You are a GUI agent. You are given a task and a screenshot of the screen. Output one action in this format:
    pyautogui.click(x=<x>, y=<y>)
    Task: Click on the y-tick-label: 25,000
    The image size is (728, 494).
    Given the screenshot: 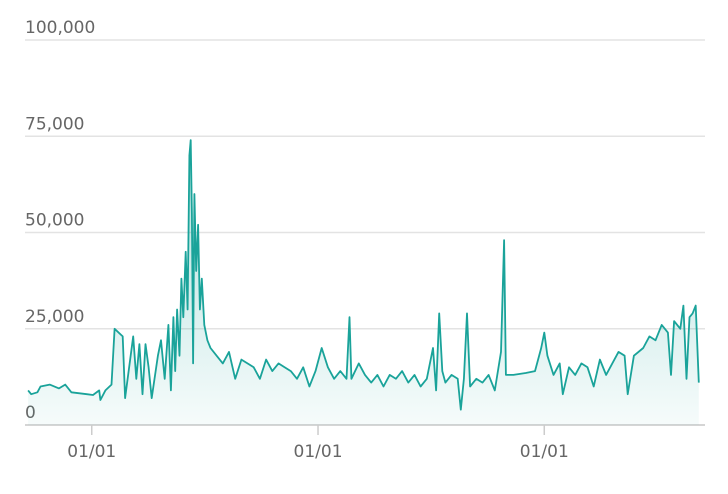 What is the action you would take?
    pyautogui.click(x=54, y=317)
    